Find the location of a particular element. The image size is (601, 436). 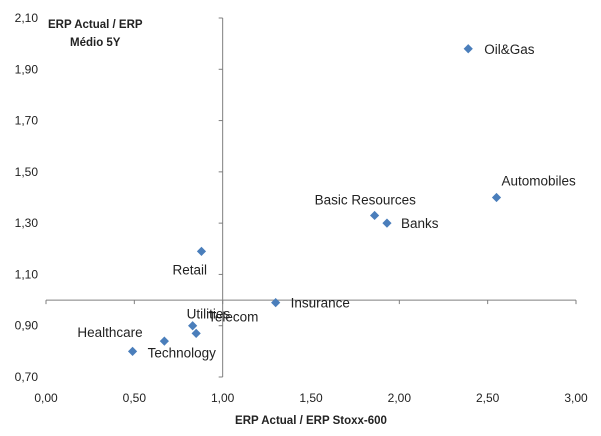

point-label-technology: Technology is located at coordinates (182, 352).